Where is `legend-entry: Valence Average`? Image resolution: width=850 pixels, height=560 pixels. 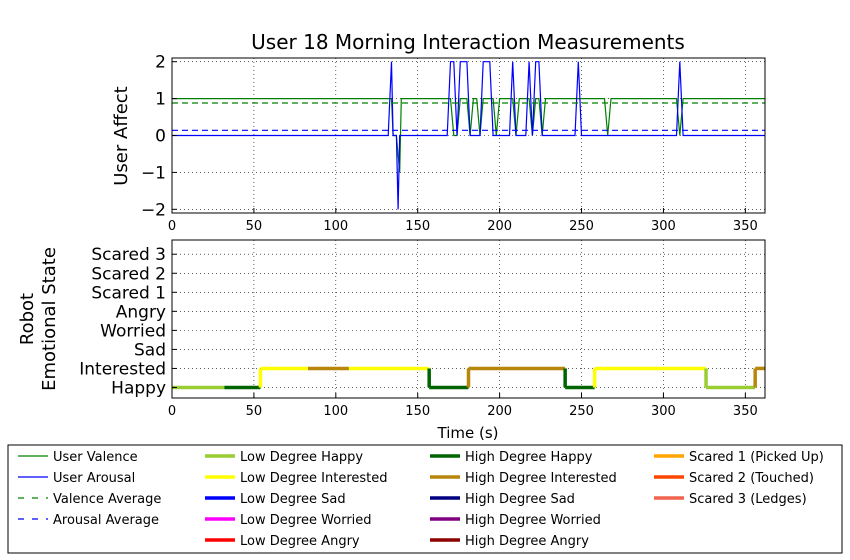 legend-entry: Valence Average is located at coordinates (89, 499).